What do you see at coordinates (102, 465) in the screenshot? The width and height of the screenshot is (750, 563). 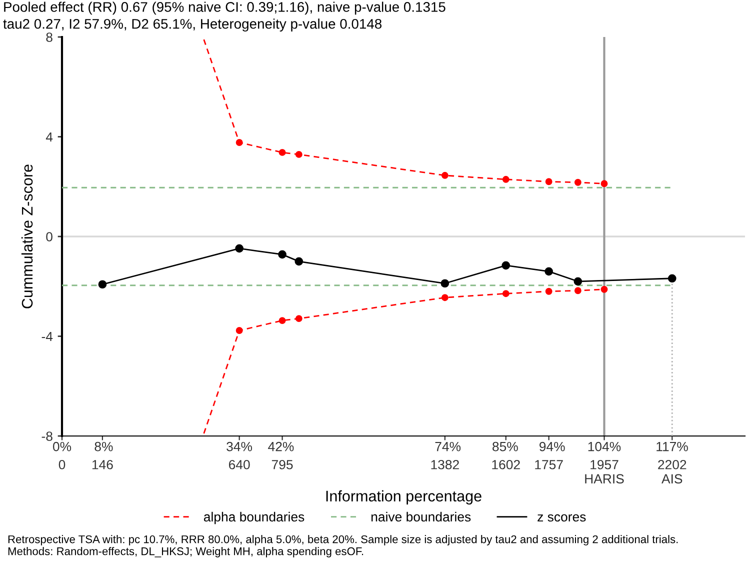 I see `x-tick-label: 146` at bounding box center [102, 465].